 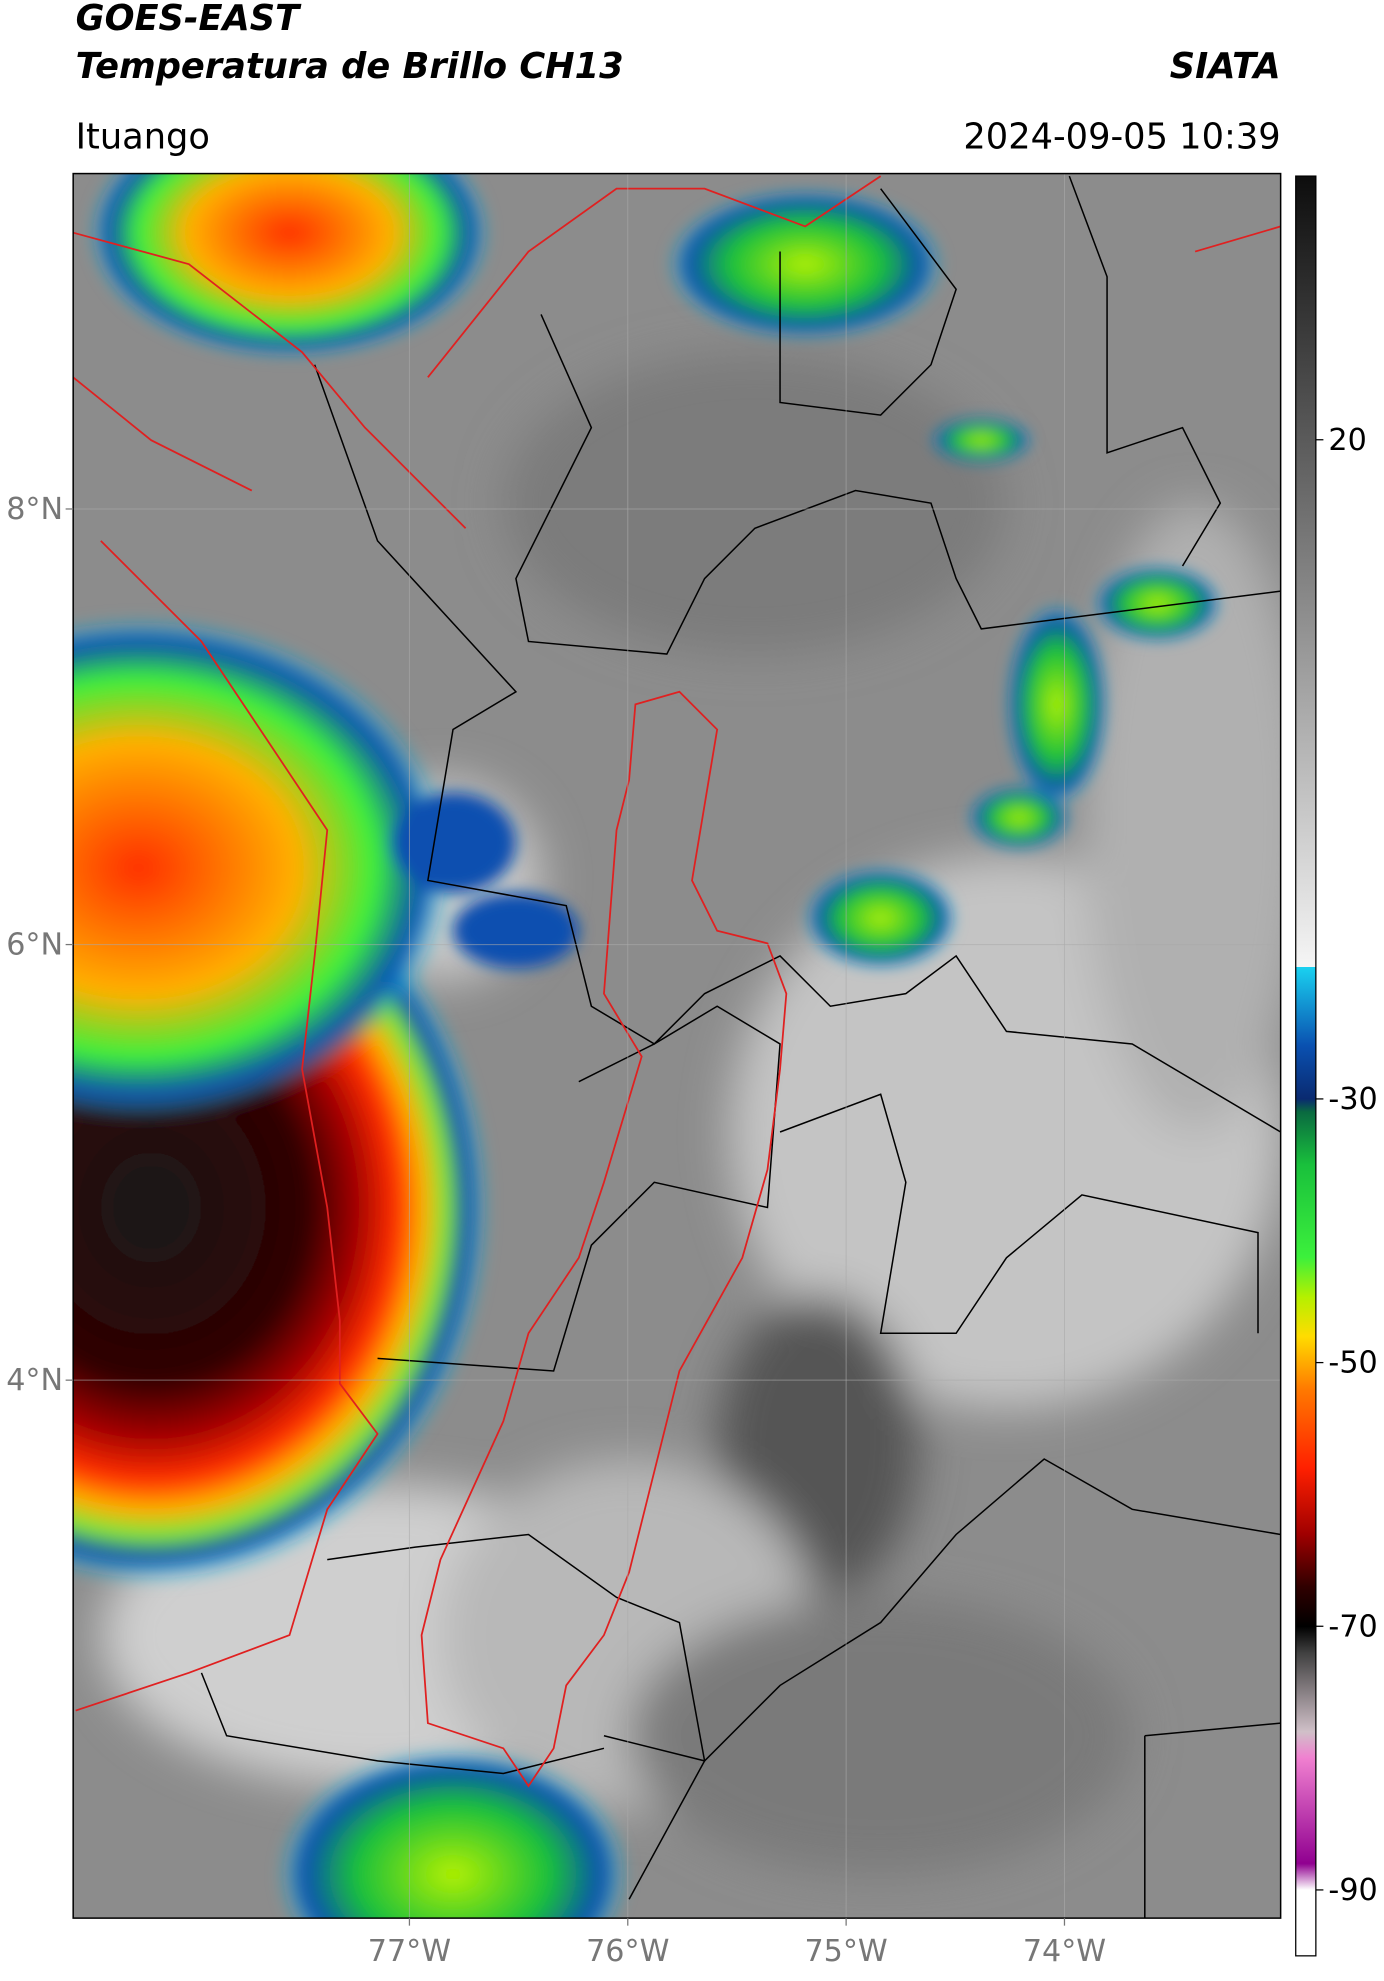 What do you see at coordinates (34, 945) in the screenshot?
I see `y-tick-label: 6°N` at bounding box center [34, 945].